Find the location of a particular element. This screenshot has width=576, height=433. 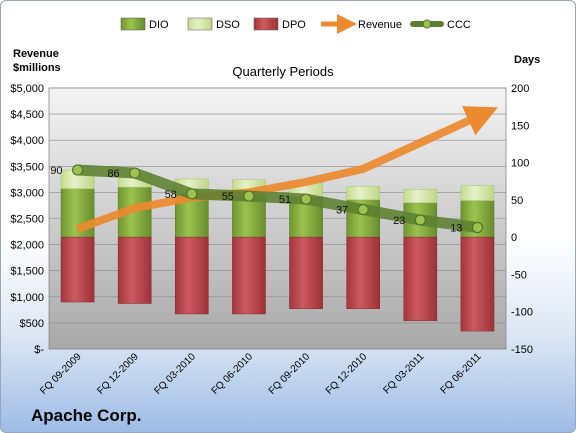

left-tick-label: $5,000 is located at coordinates (27, 89).